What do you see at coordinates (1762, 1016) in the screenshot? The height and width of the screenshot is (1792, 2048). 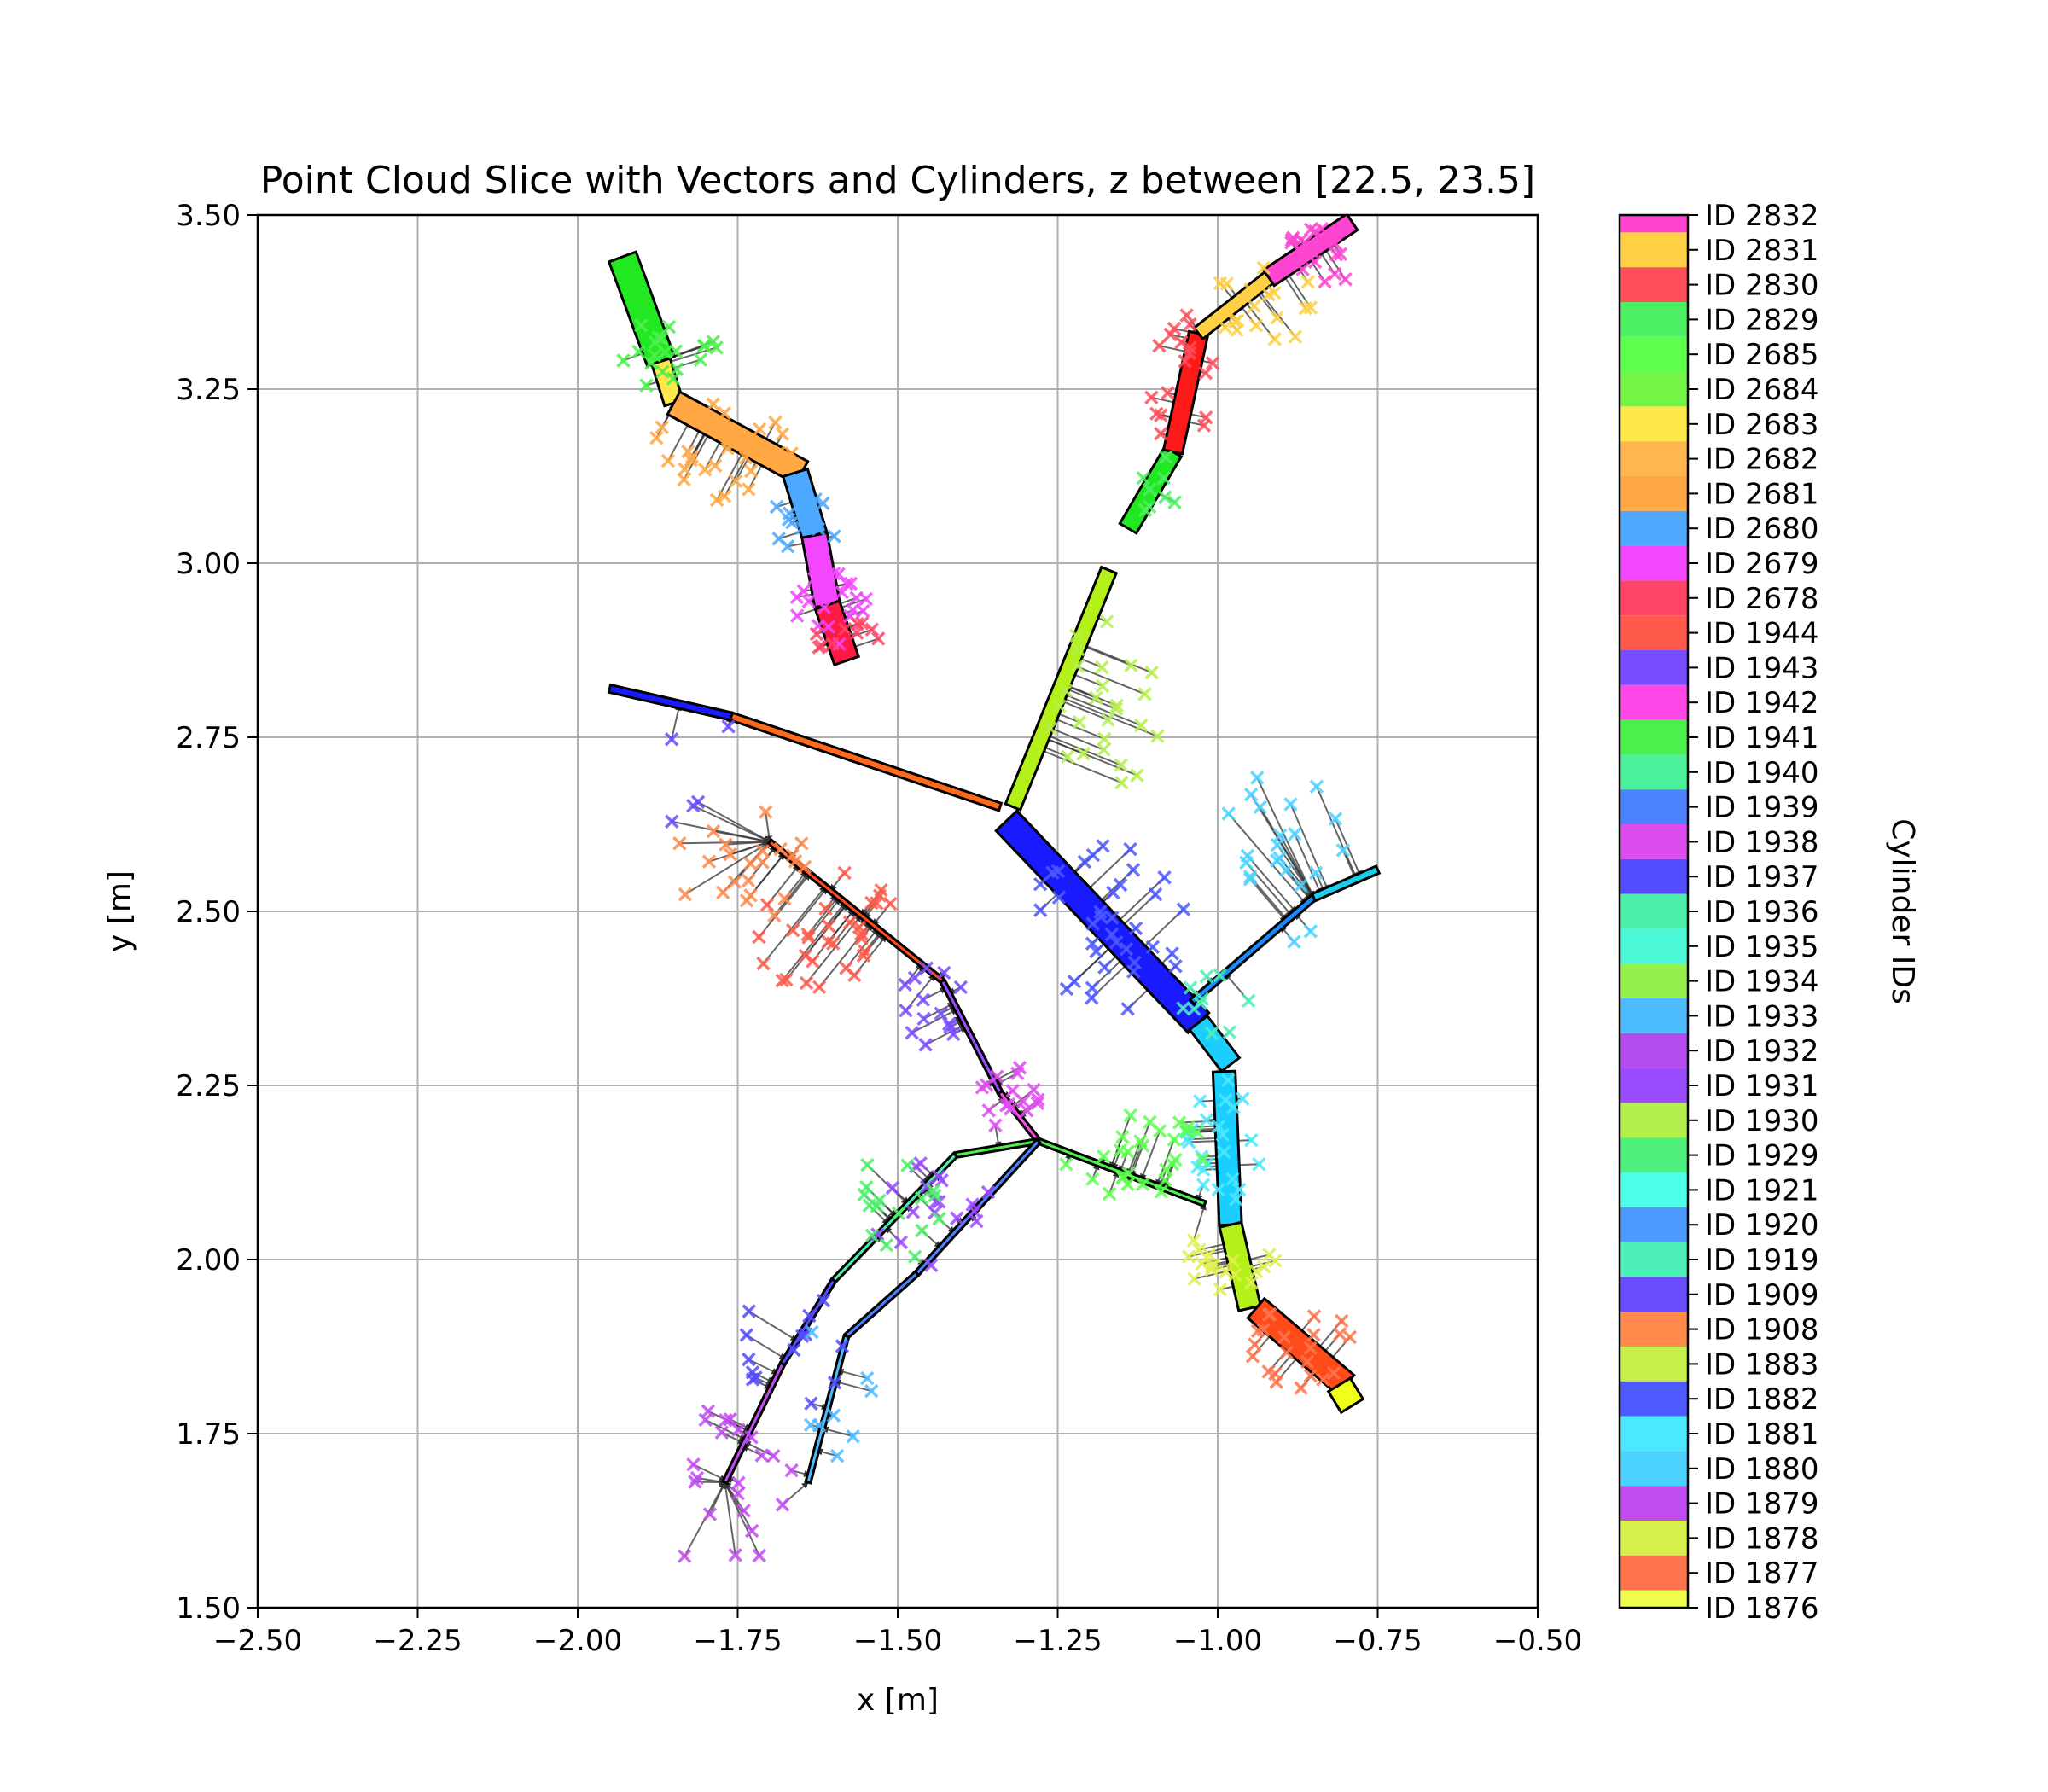 I see `colorbar-tick-label: ID 1933` at bounding box center [1762, 1016].